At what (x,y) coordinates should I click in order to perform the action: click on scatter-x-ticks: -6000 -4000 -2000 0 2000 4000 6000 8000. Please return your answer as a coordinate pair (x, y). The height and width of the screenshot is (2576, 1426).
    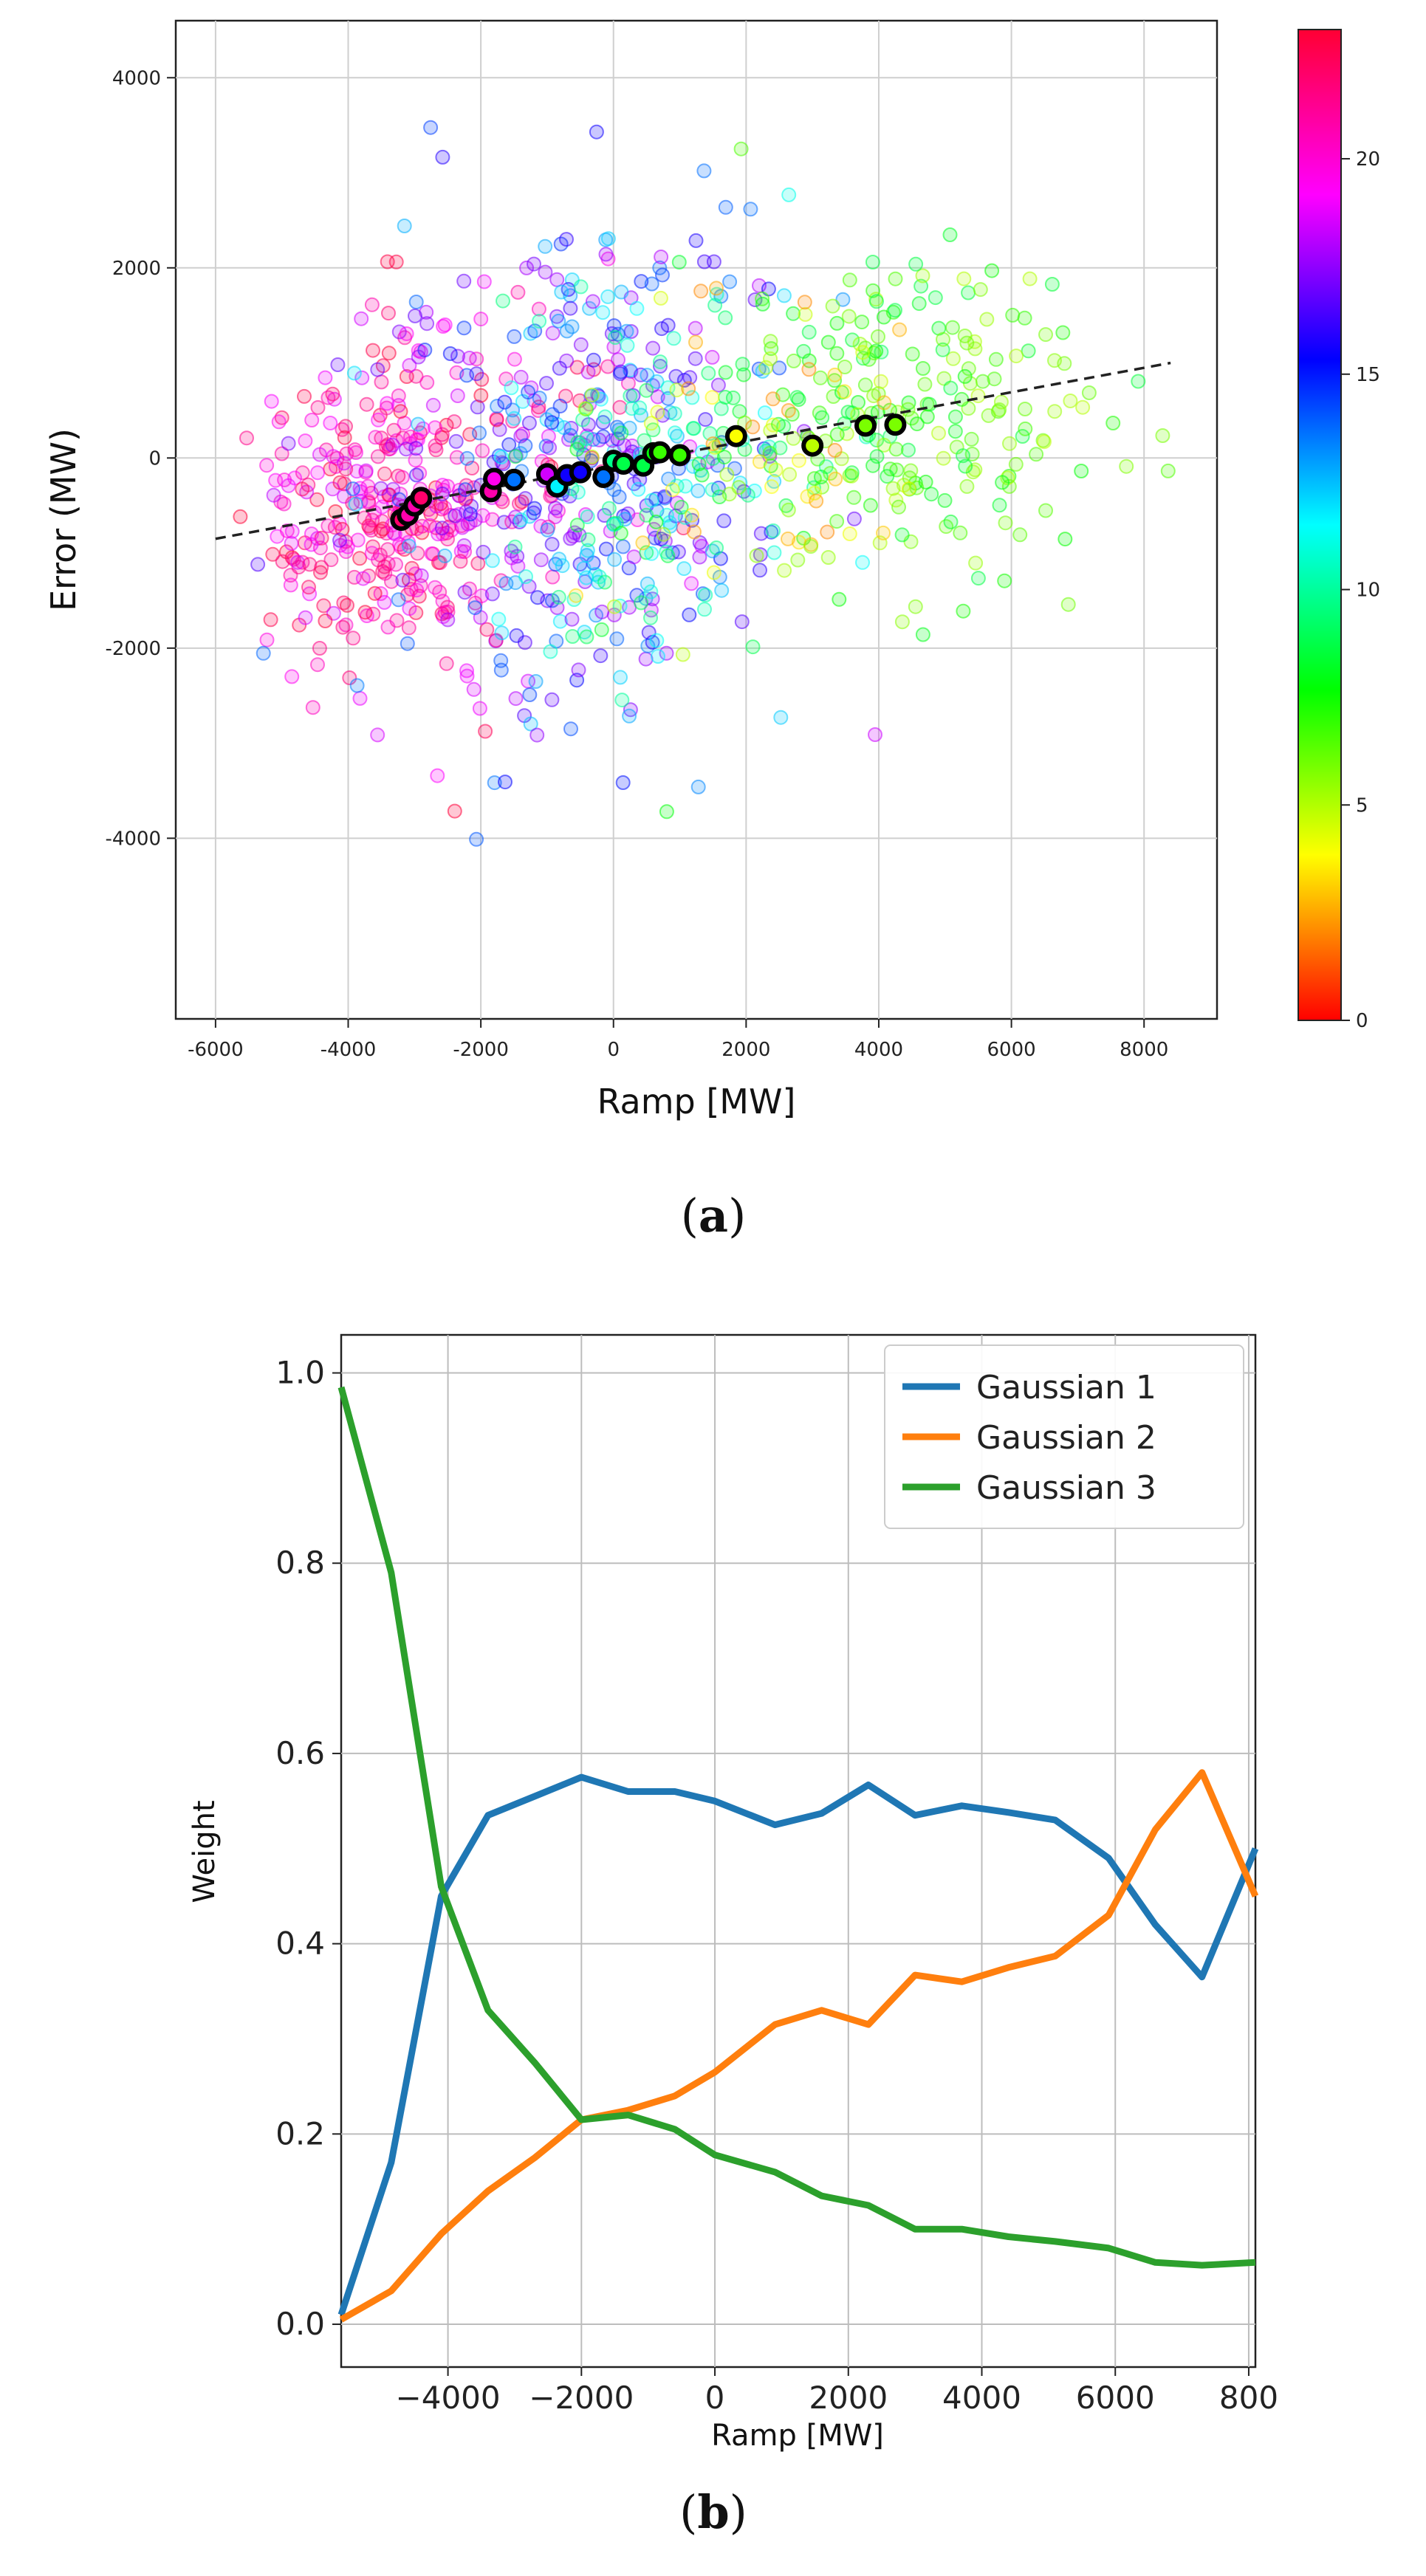
    Looking at the image, I should click on (678, 1040).